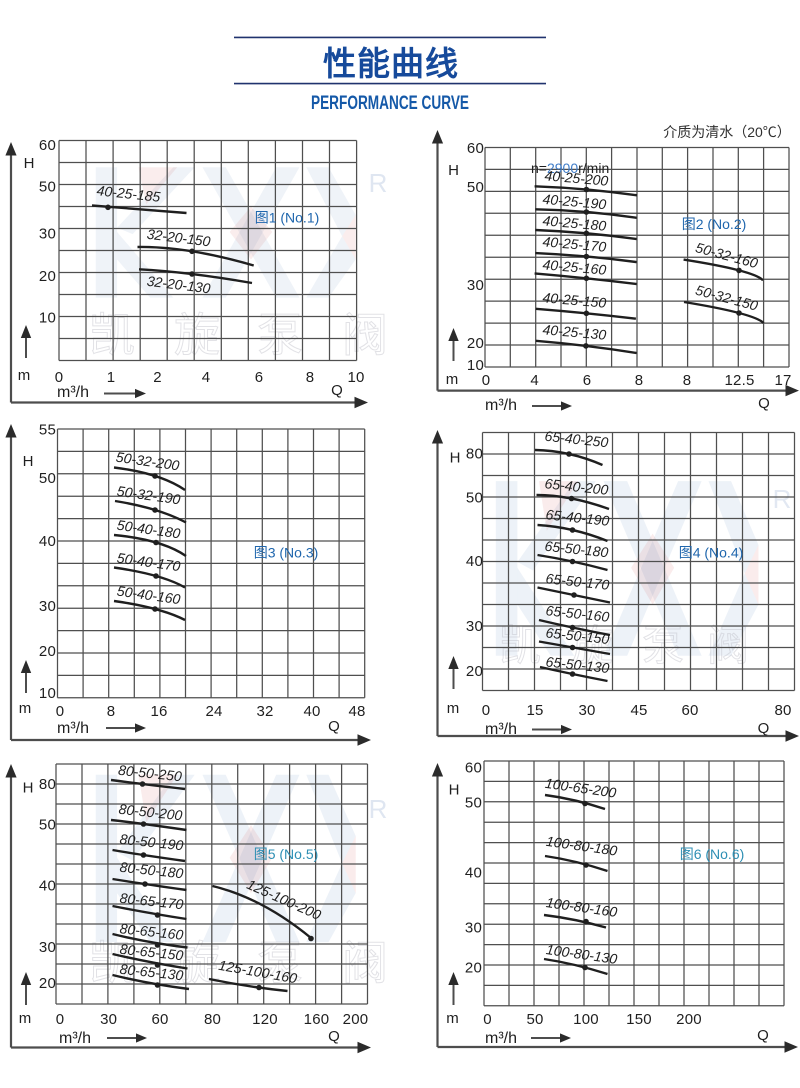 The width and height of the screenshot is (800, 1088). I want to click on svg-text: 40-25-160, so click(574, 267).